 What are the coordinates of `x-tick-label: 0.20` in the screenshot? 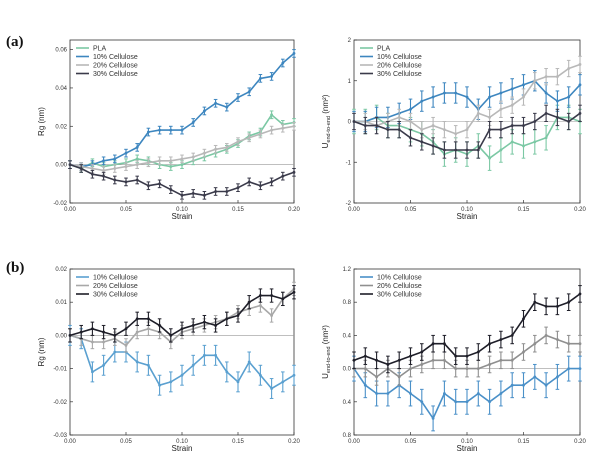 It's located at (580, 210).